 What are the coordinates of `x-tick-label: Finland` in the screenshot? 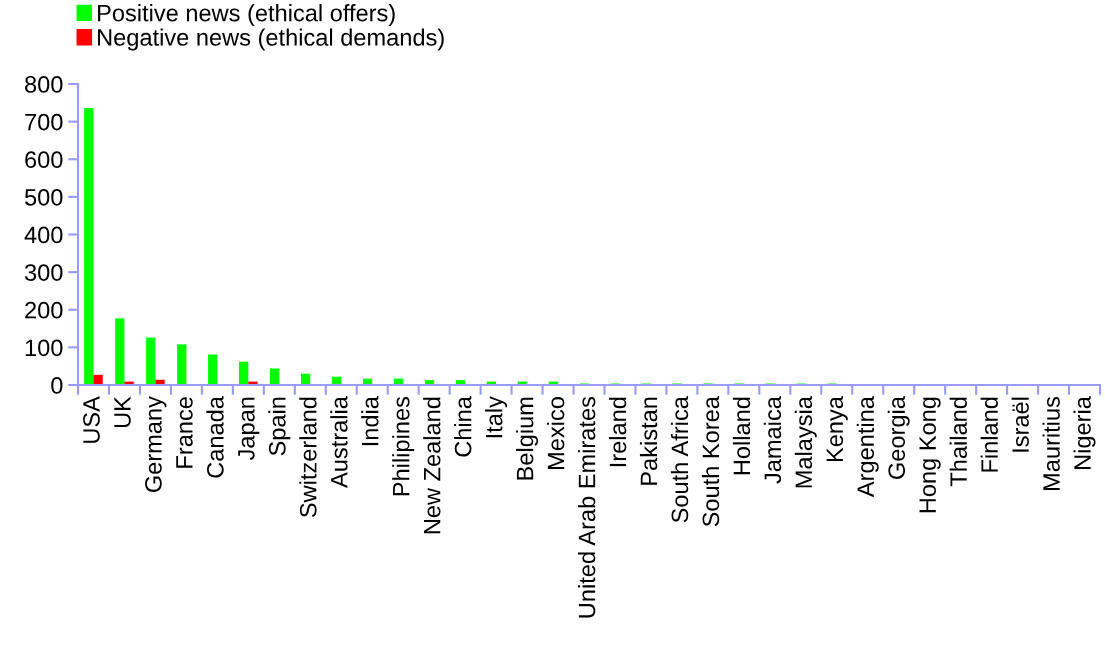 It's located at (989, 434).